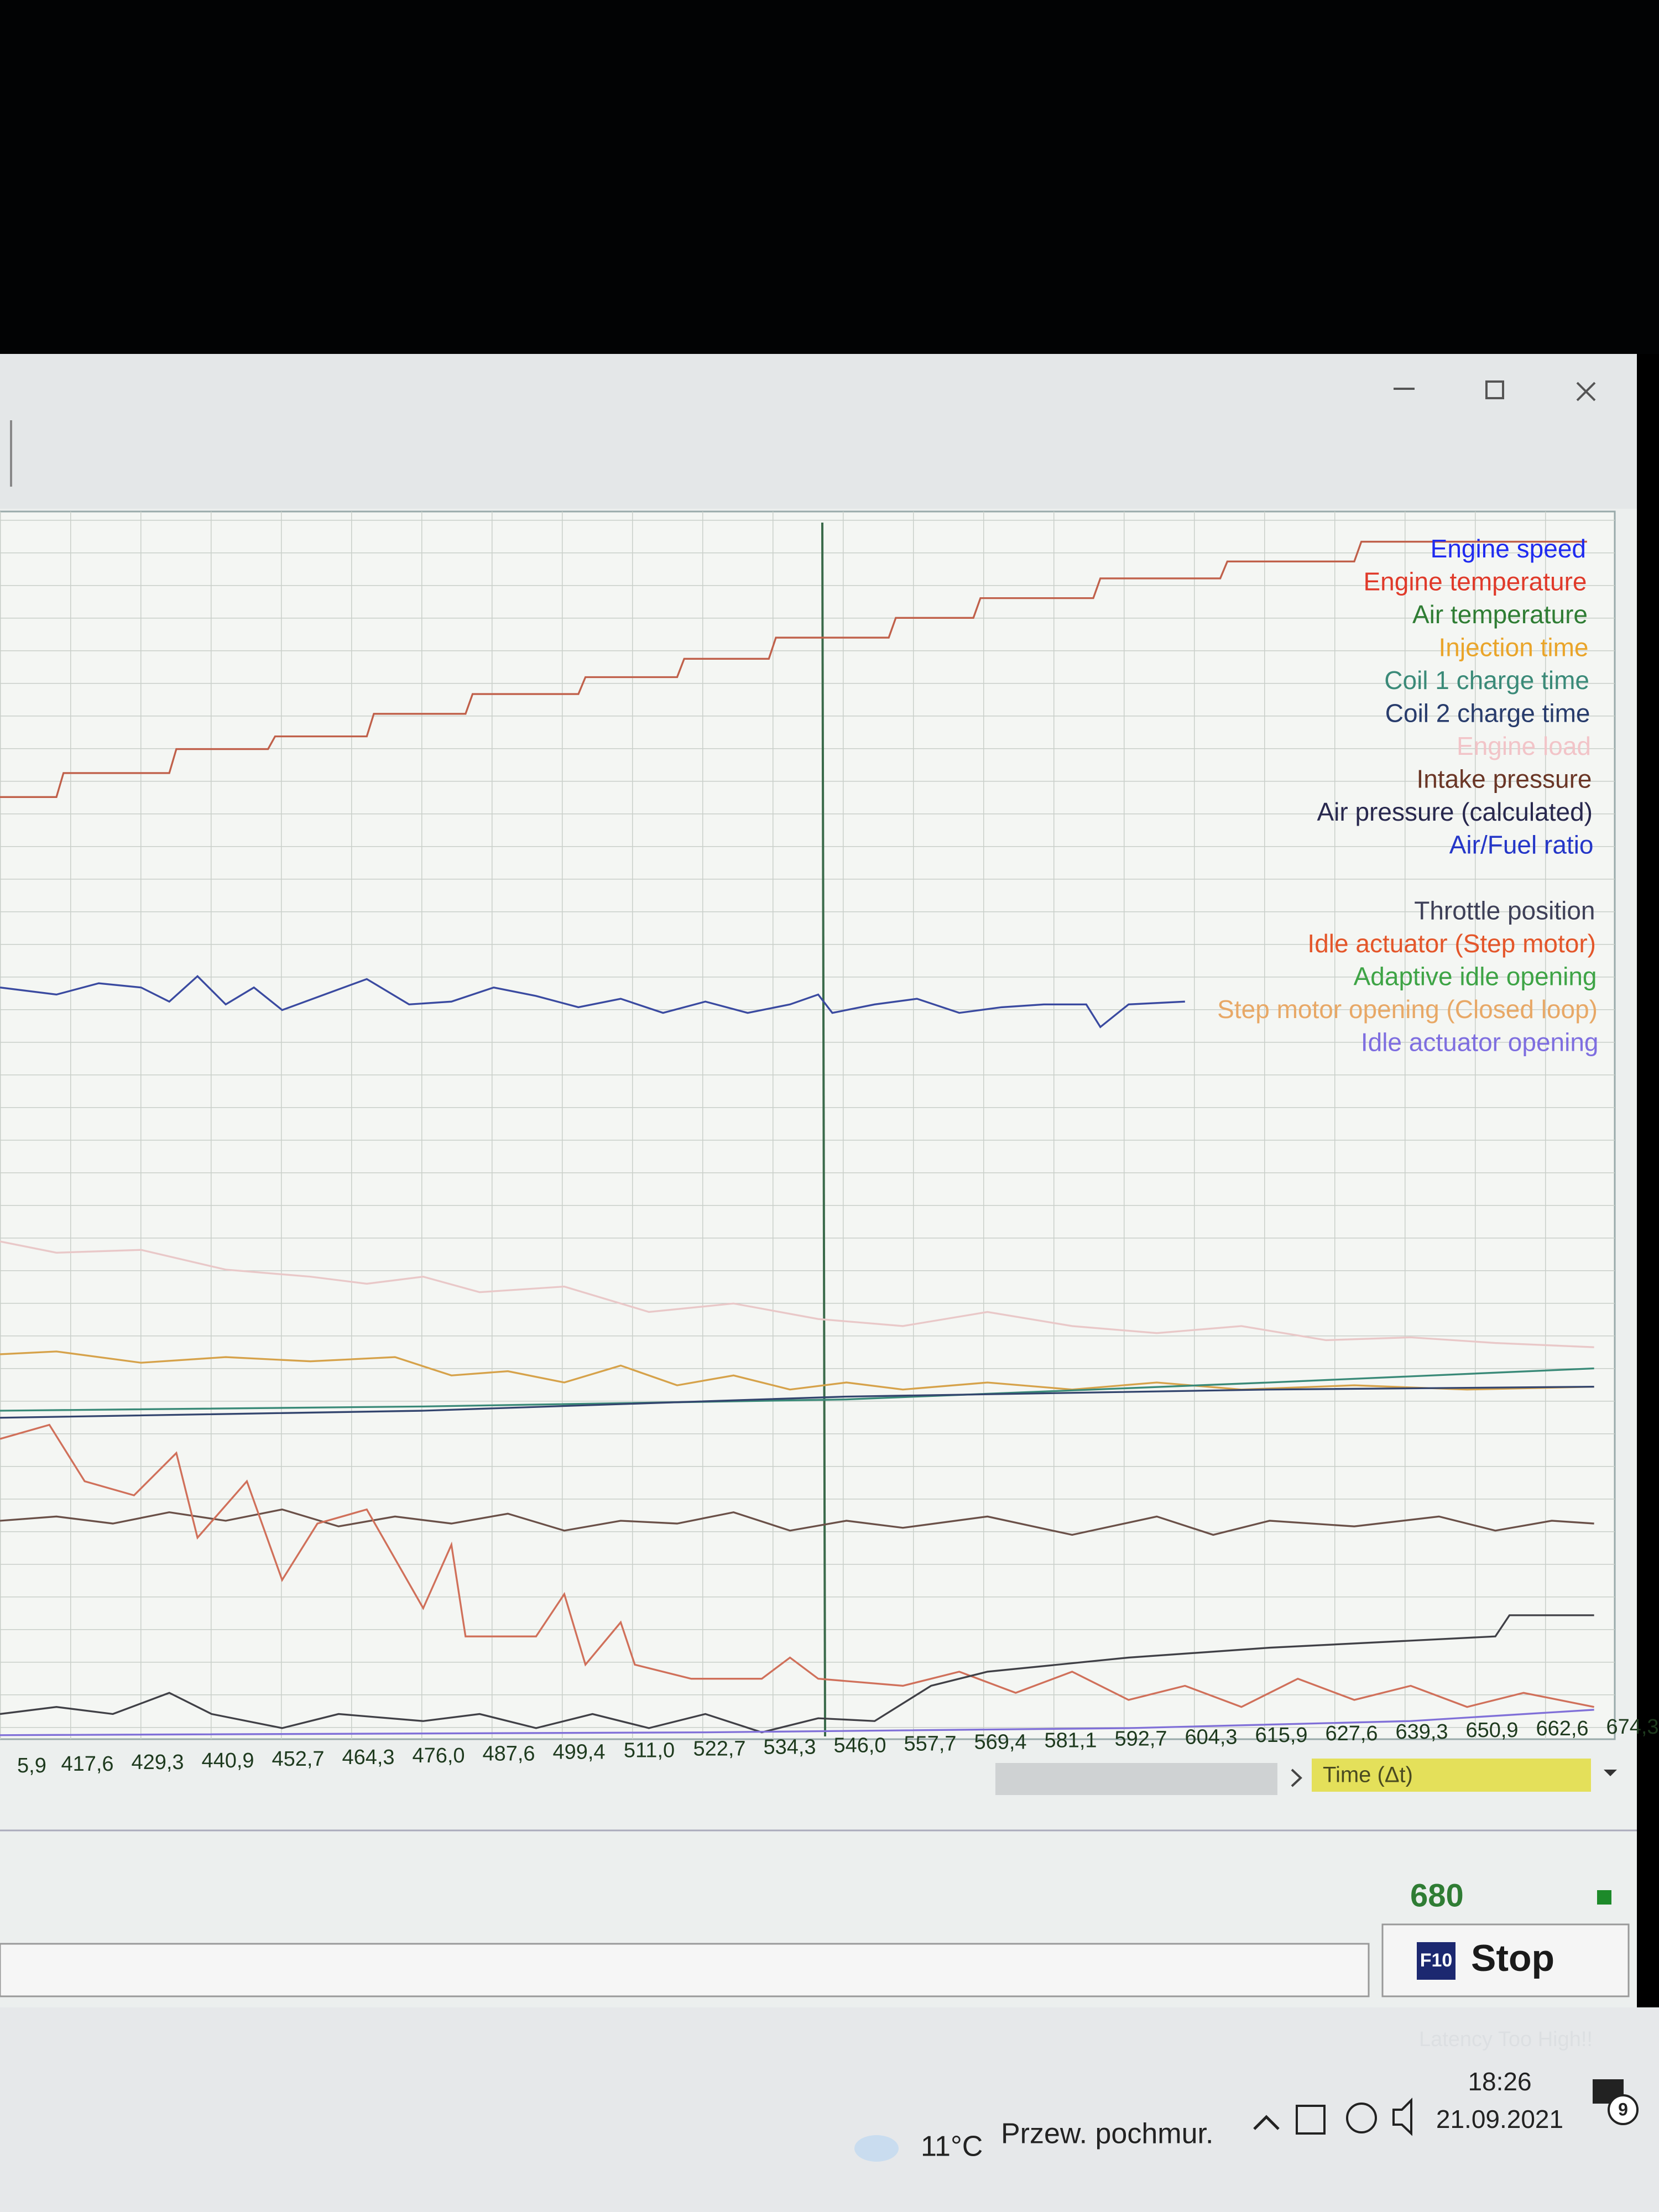  I want to click on scroll-arrow, so click(1297, 1778).